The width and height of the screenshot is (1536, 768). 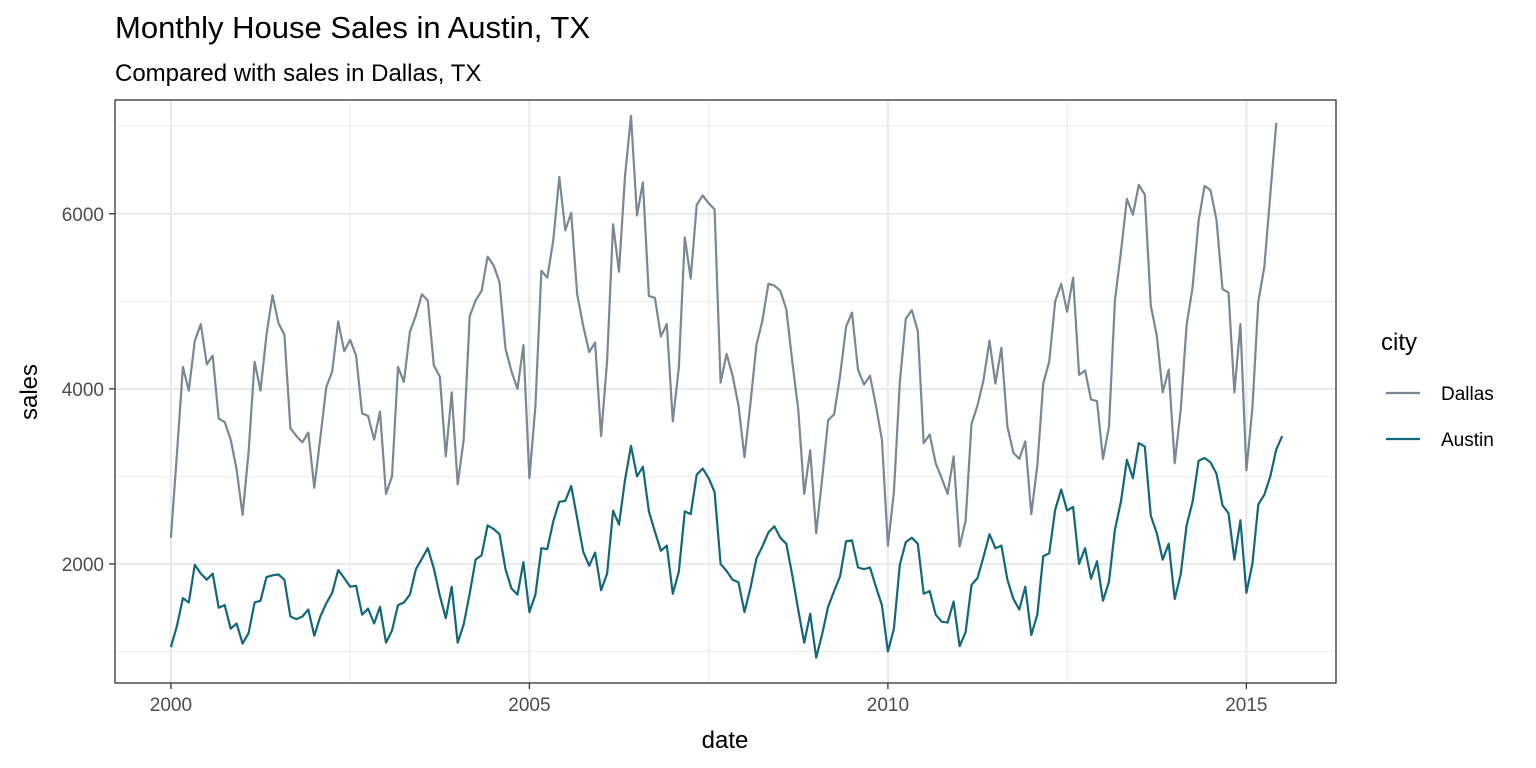 I want to click on y-axis-title: sales, so click(x=29, y=392).